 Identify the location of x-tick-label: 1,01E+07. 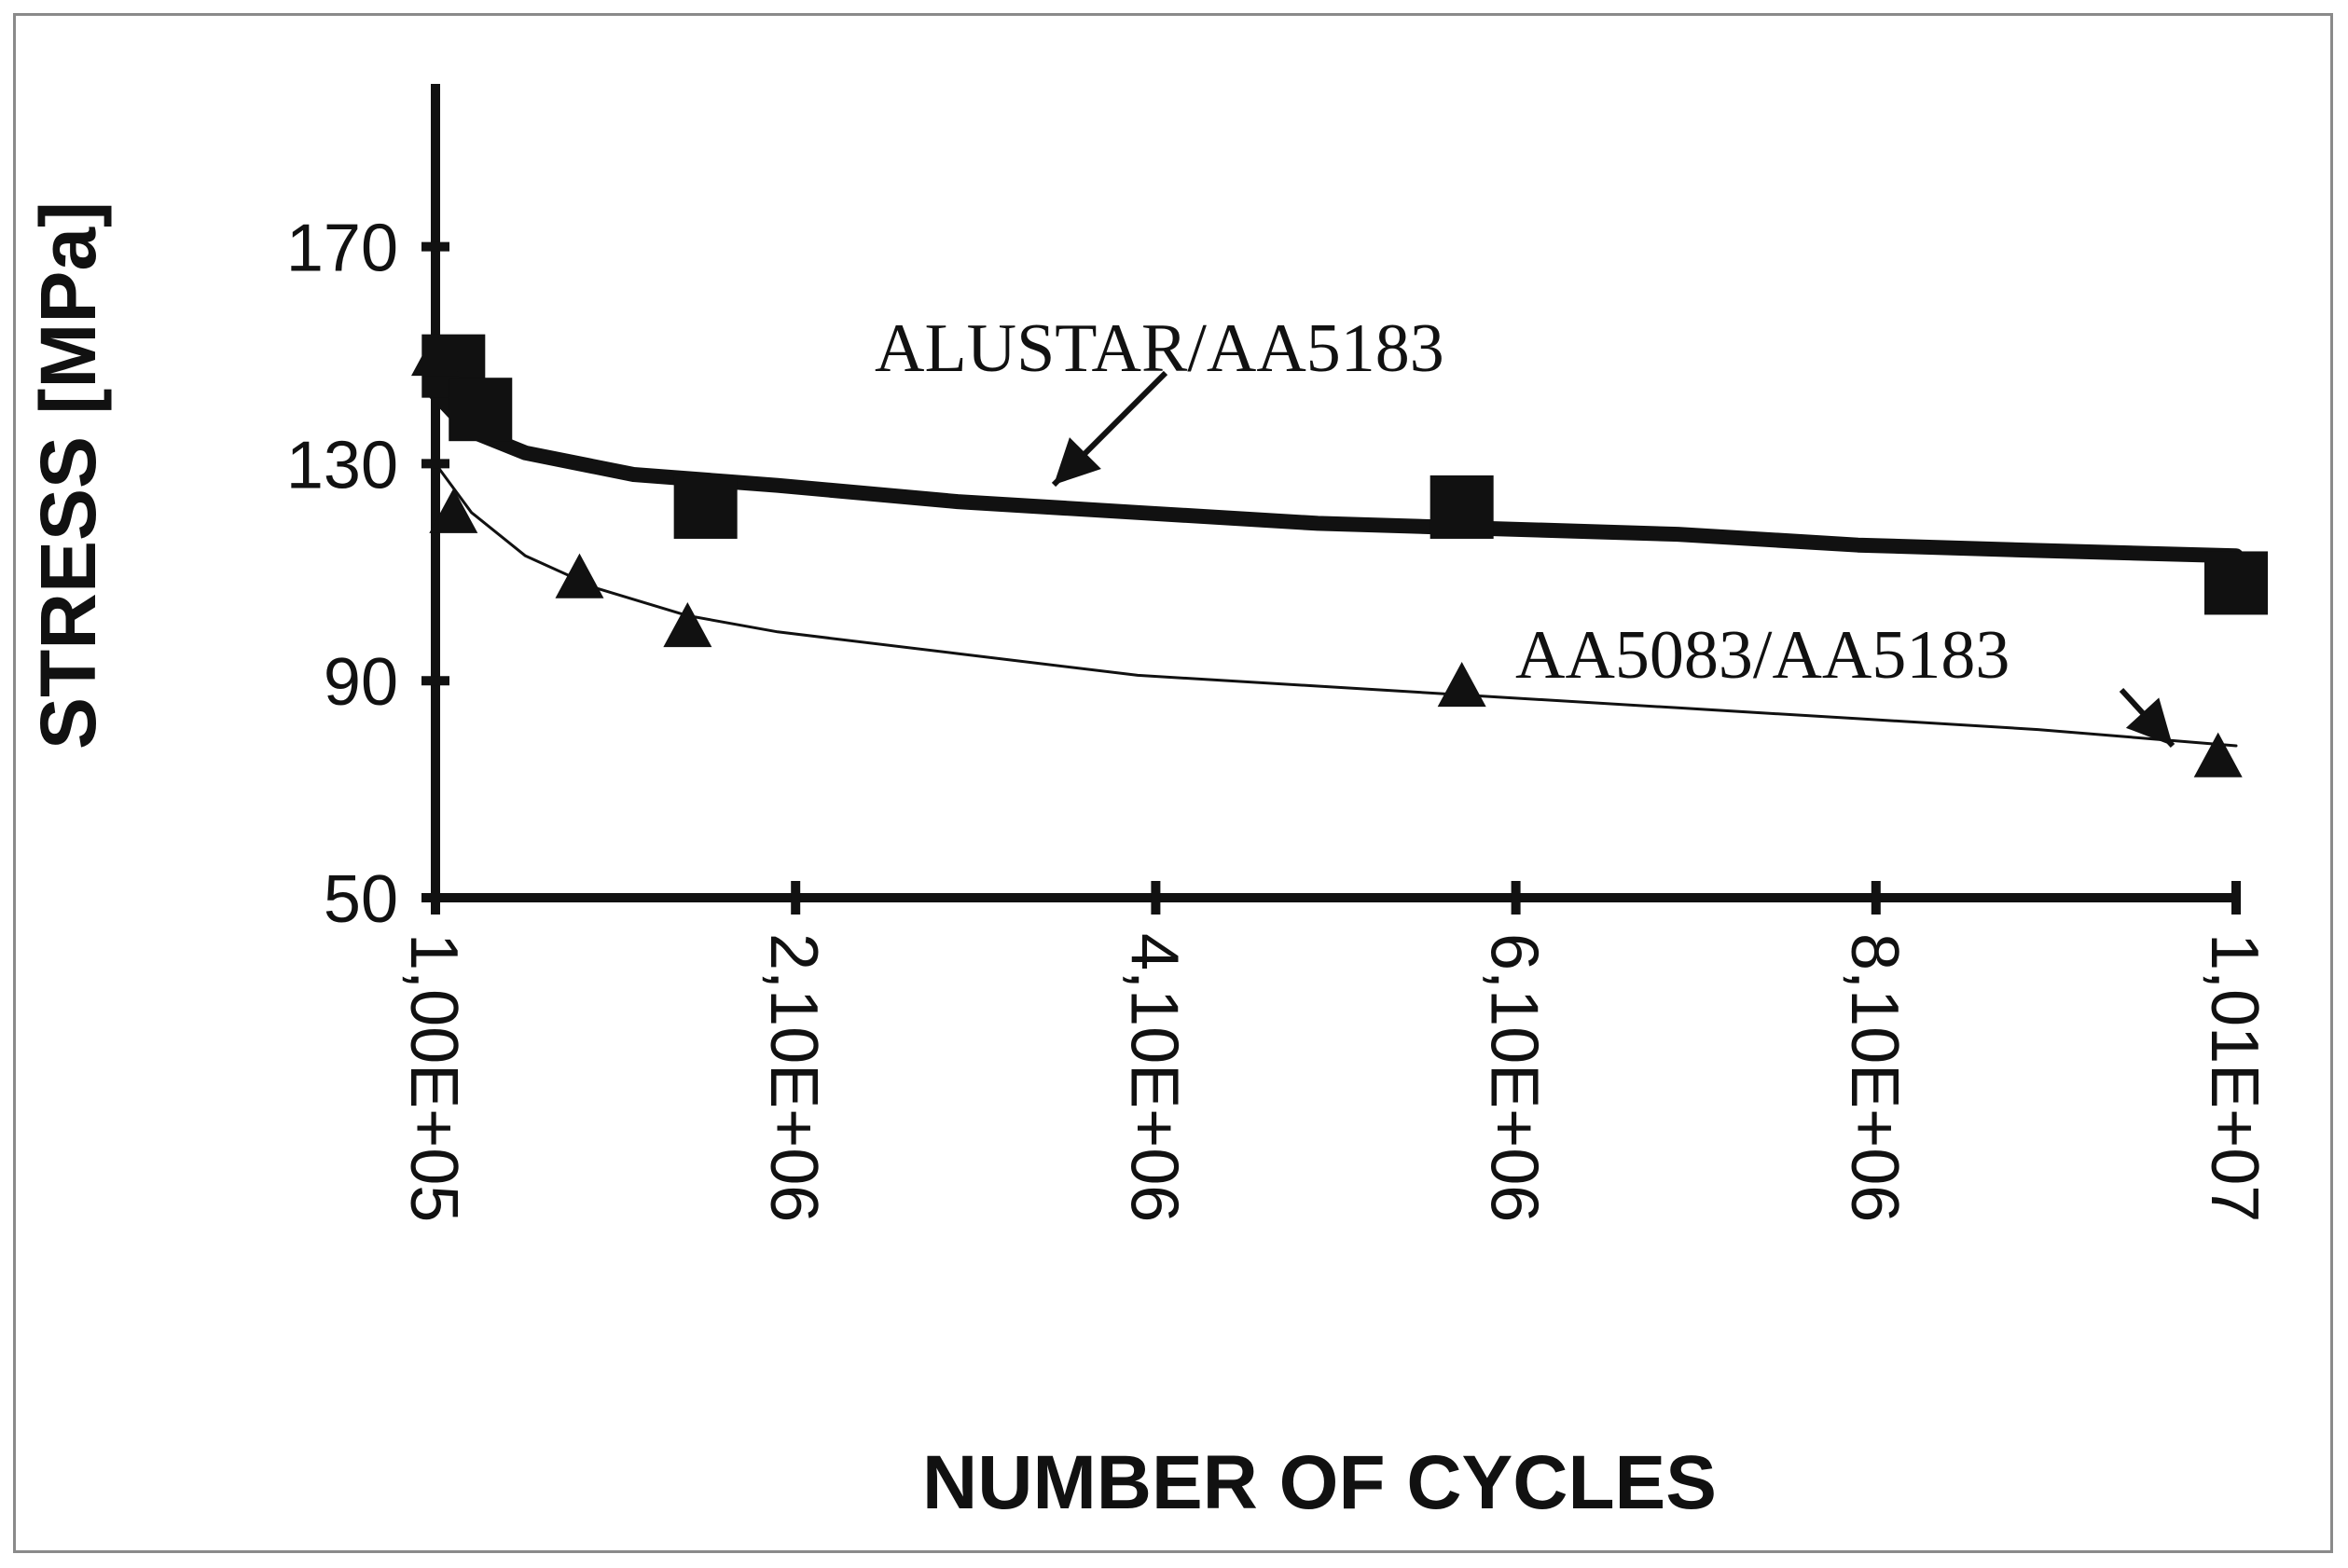
(2234, 1077).